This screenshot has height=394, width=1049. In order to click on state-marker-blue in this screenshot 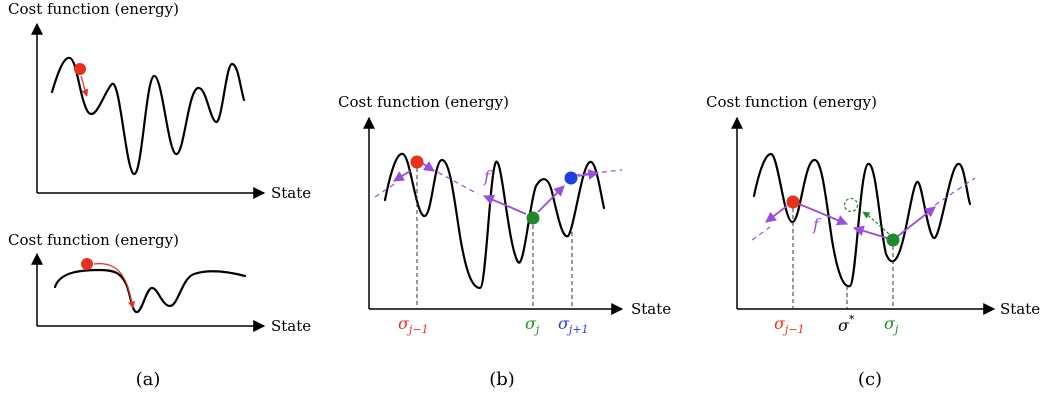, I will do `click(571, 178)`.